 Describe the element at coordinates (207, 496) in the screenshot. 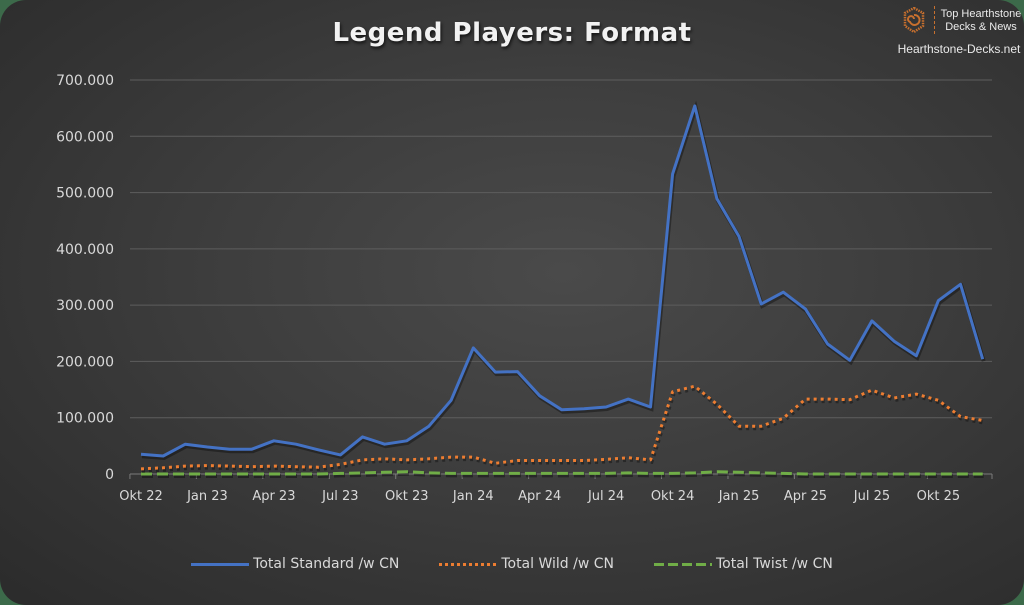

I see `x-tick-label: Jan 23` at that location.